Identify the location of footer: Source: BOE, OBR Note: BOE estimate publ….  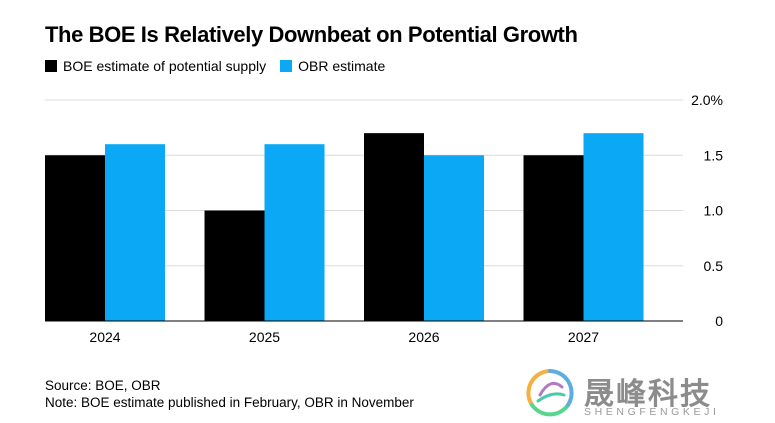
(229, 394).